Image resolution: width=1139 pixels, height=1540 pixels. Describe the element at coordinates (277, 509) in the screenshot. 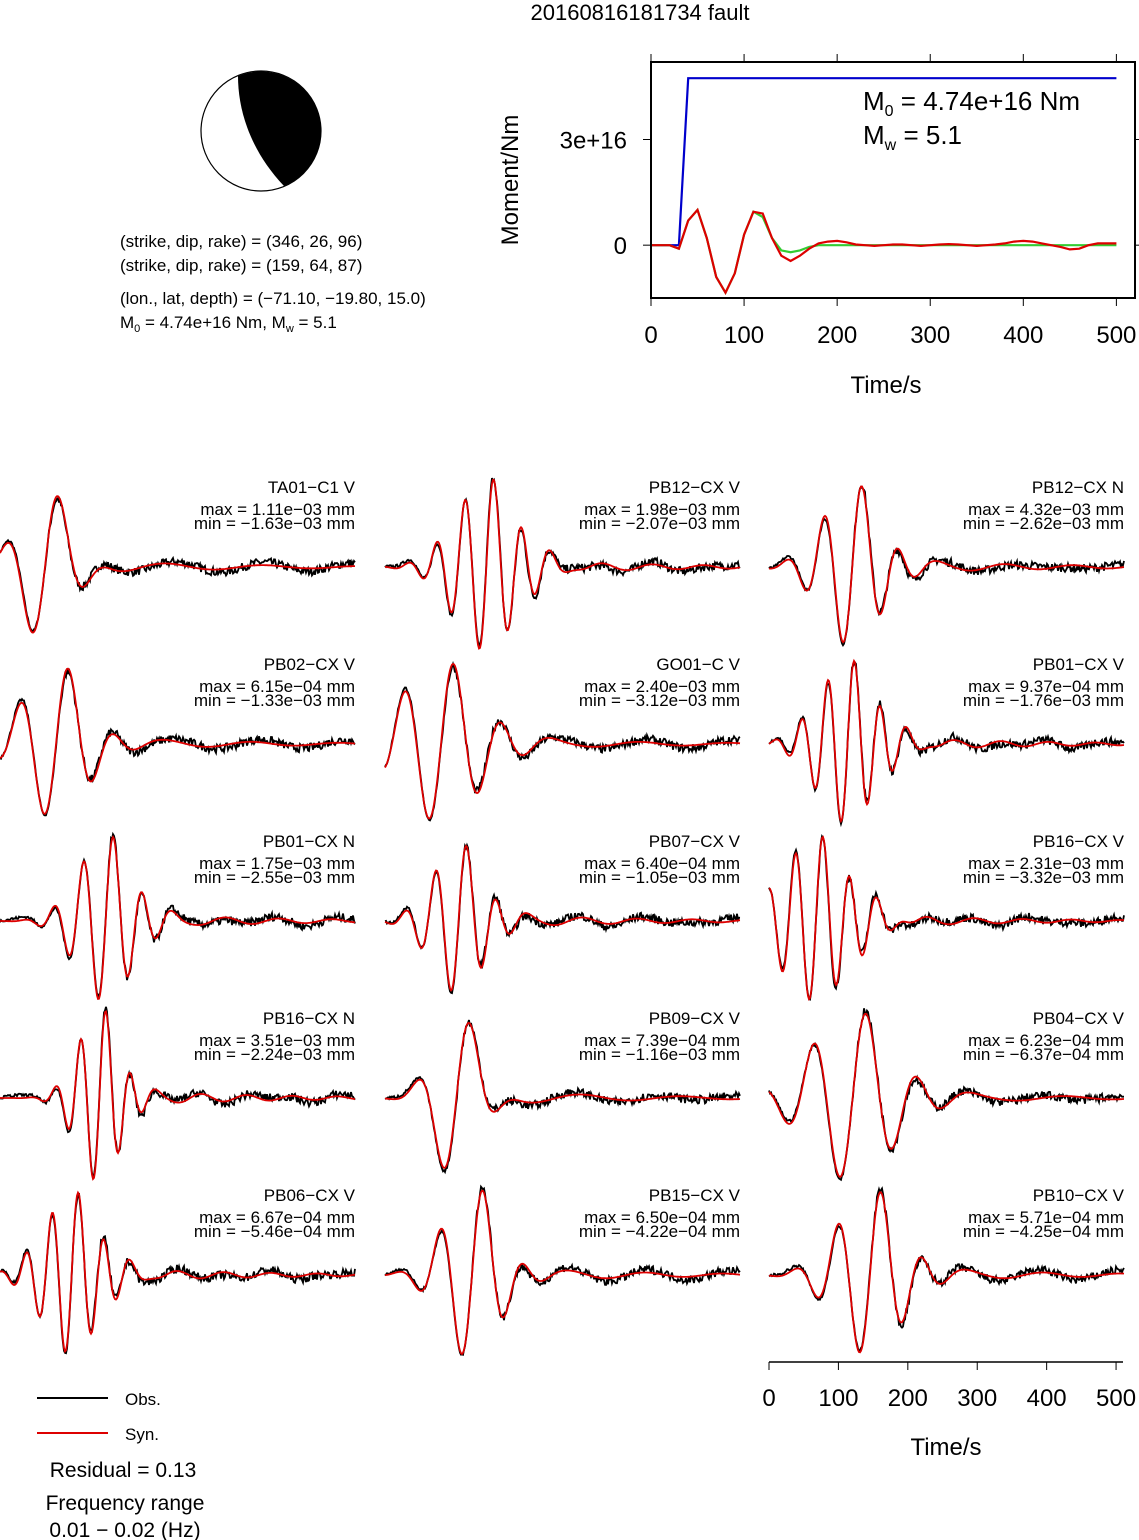

I see `station-max: max = 1.11e−03 mm` at that location.